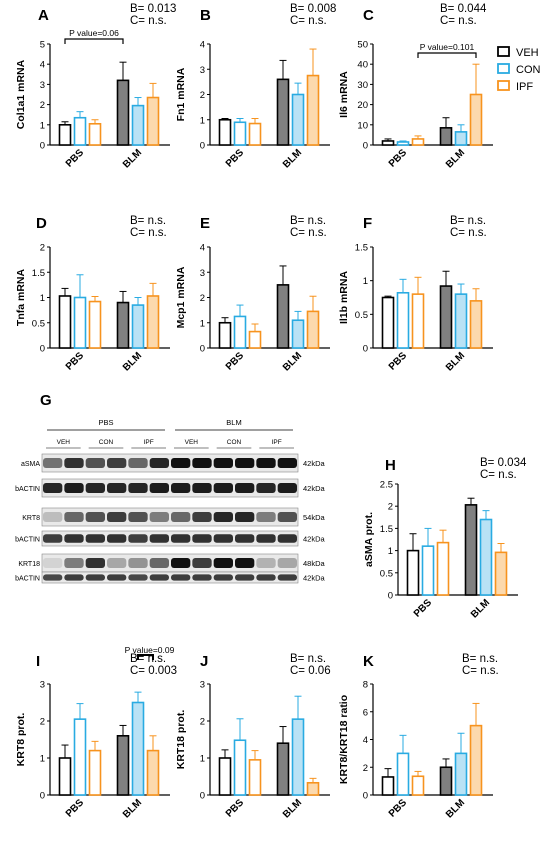 Image resolution: width=550 pixels, height=854 pixels. Describe the element at coordinates (503, 463) in the screenshot. I see `stat-text: B= 0.034` at that location.